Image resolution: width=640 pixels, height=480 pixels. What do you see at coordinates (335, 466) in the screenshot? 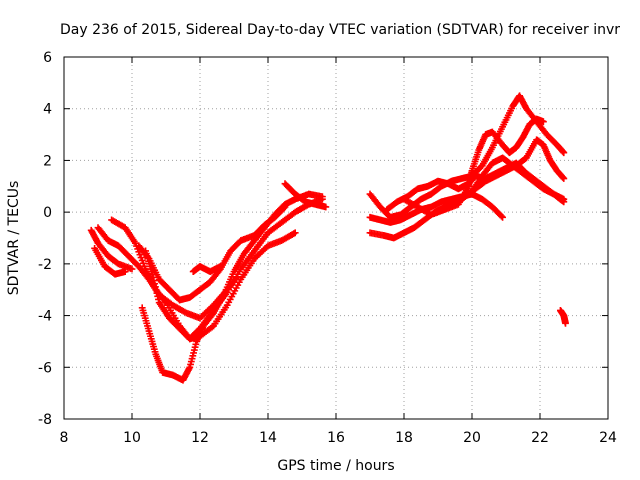
I see `x-axis-label: GPS time / hours` at bounding box center [335, 466].